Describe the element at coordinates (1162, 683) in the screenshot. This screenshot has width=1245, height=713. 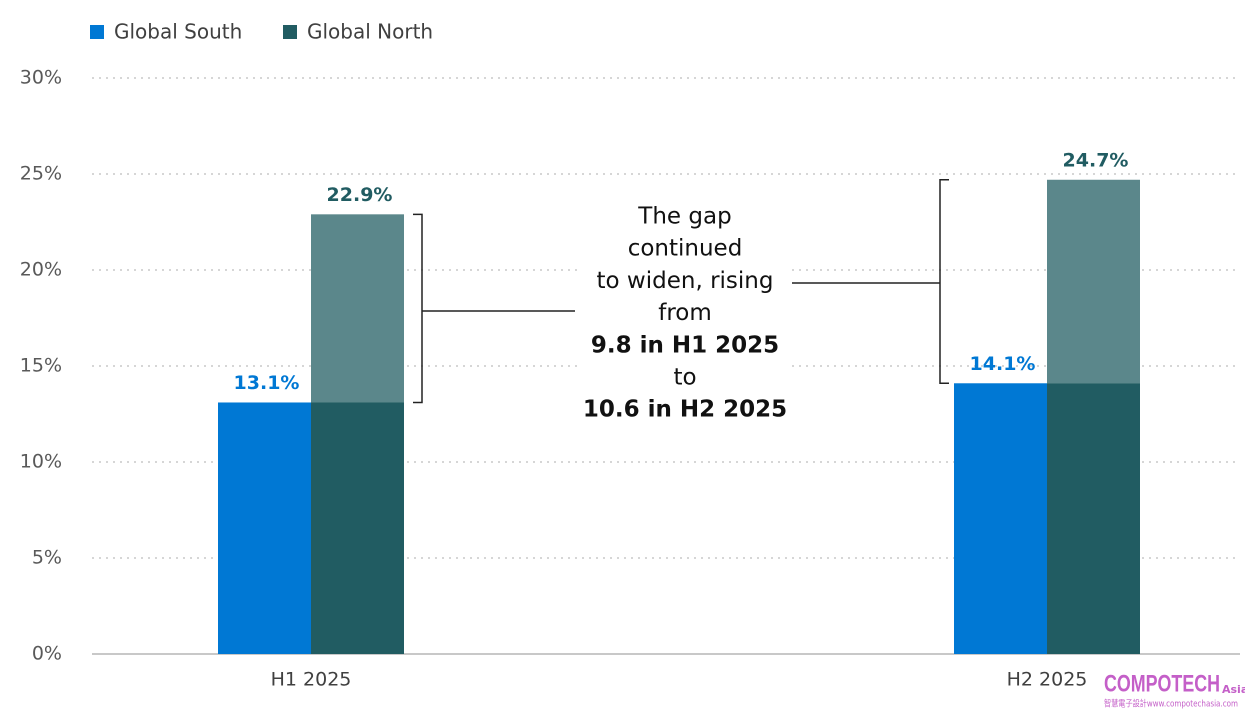
I see `watermark-brand: COMPOTECH` at that location.